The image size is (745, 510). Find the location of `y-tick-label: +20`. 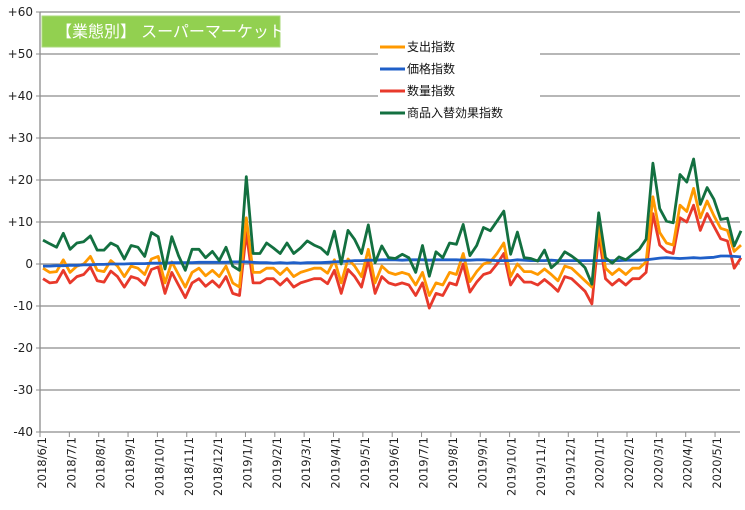

y-tick-label: +20 is located at coordinates (20, 180).